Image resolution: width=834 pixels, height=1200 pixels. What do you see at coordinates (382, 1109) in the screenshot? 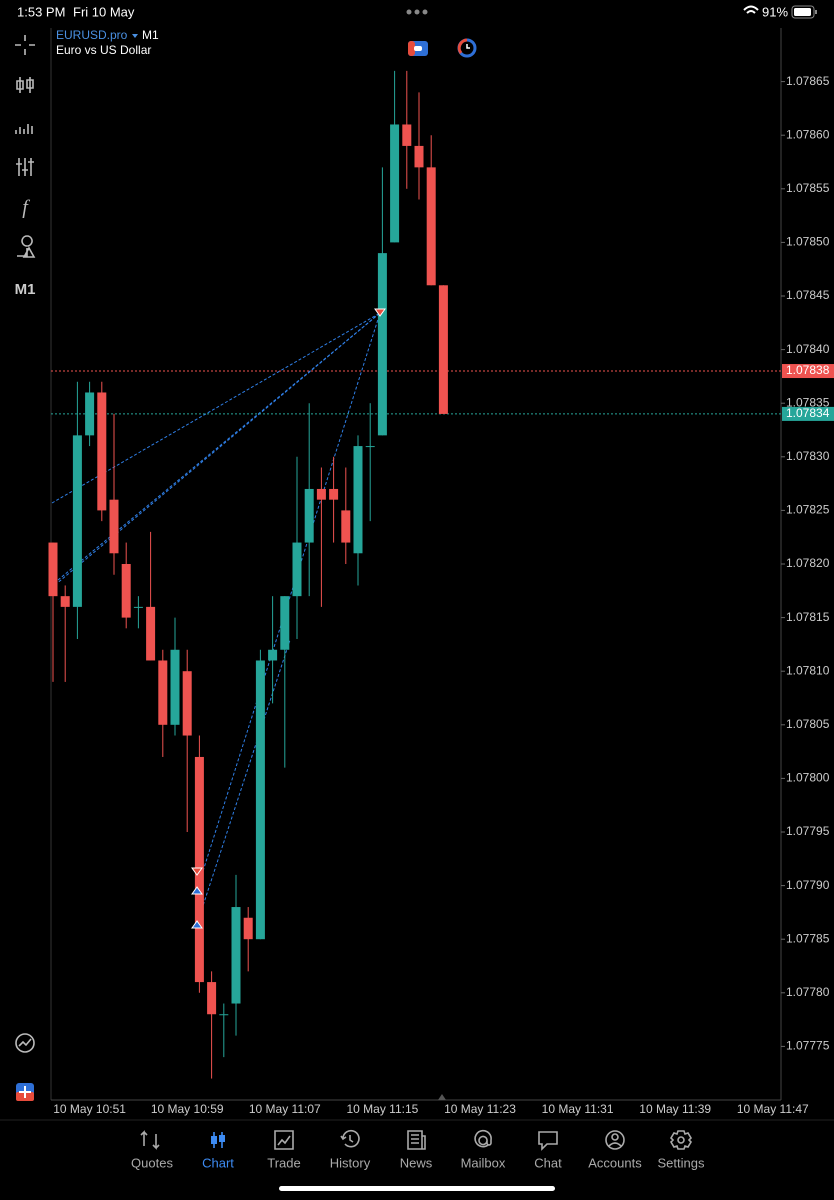
I see `x-tick-label: 10 May 11:15` at bounding box center [382, 1109].